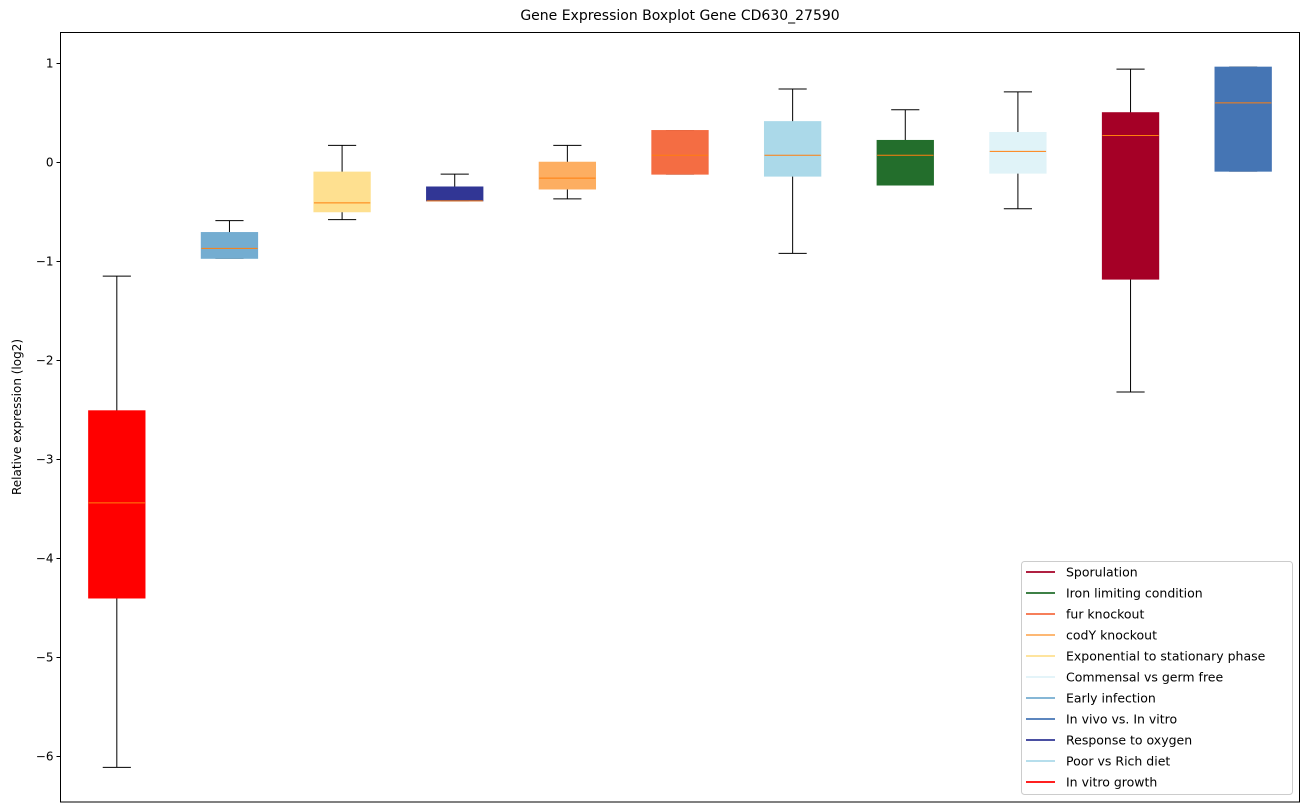  I want to click on legend-entry: In vitro growth, so click(1091, 782).